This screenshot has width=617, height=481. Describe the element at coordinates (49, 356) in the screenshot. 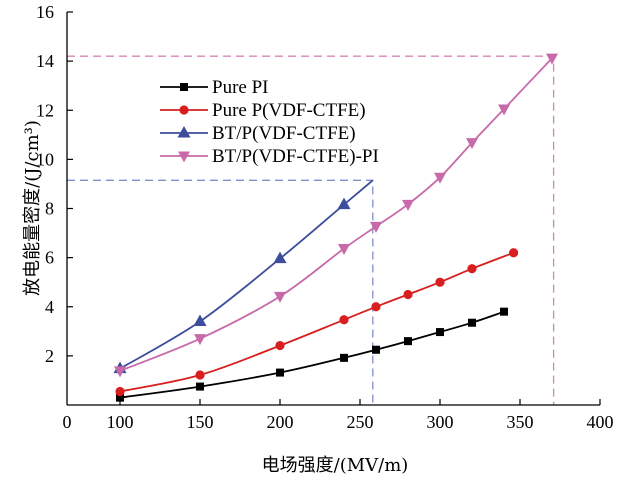

I see `y-tick-label: 2` at that location.